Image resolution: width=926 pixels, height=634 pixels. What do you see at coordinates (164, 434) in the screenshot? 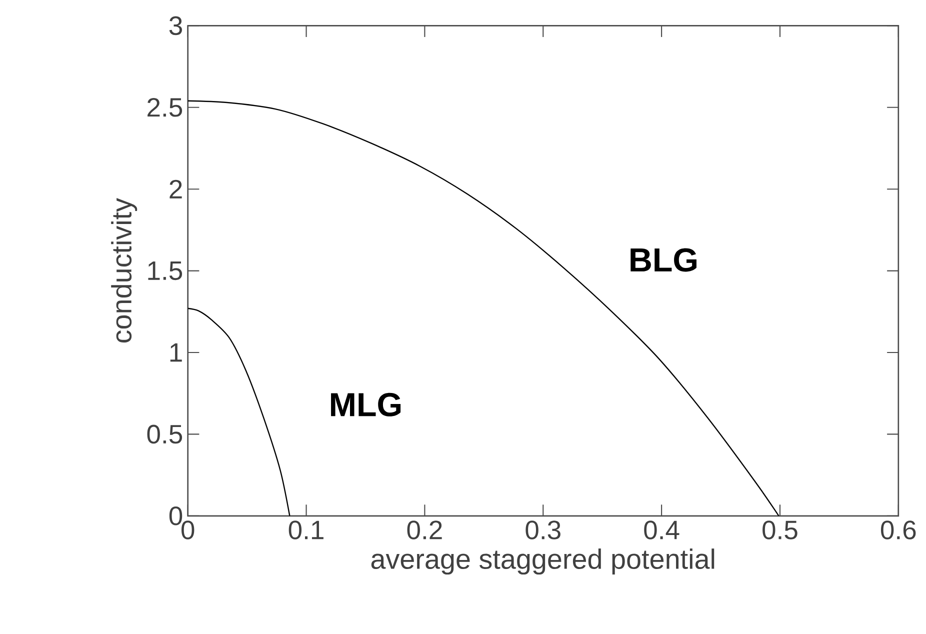
I see `y-tick-label: 0.5` at bounding box center [164, 434].